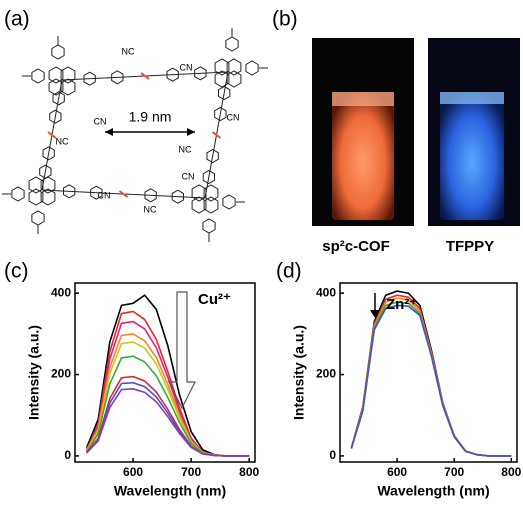  I want to click on photo-label: TFPPY, so click(470, 246).